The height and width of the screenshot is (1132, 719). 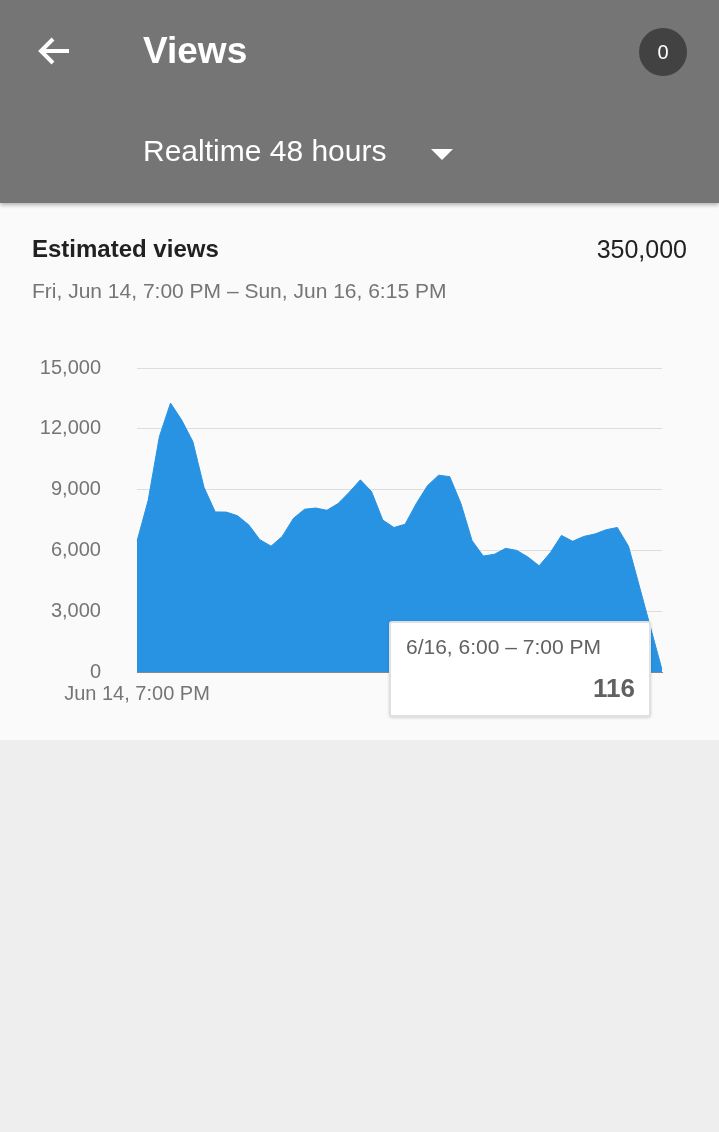 I want to click on text: 0, so click(x=663, y=52).